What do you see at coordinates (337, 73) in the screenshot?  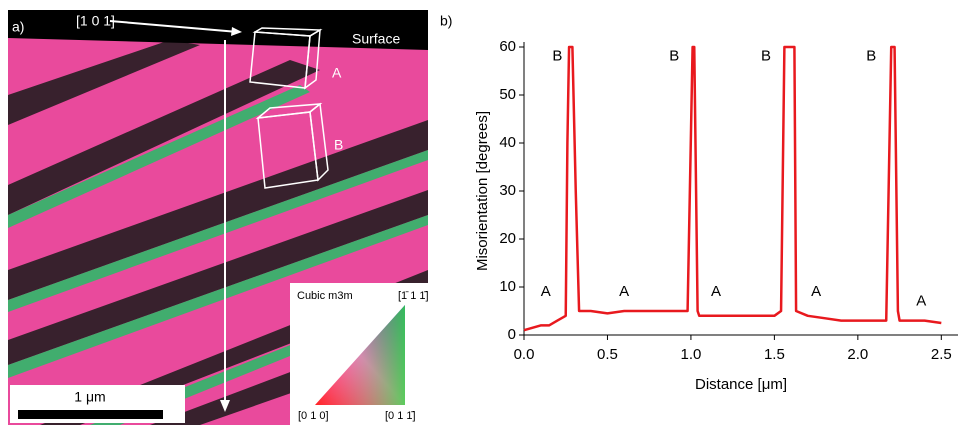 I see `cube-label: A` at bounding box center [337, 73].